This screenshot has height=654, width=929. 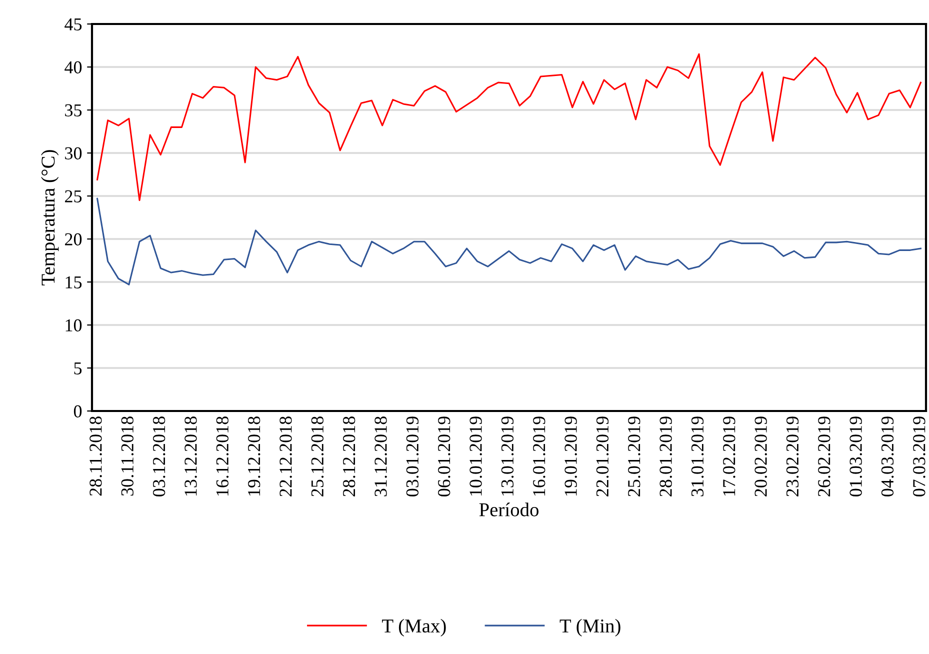 I want to click on x-axis-title: Período, so click(x=509, y=509).